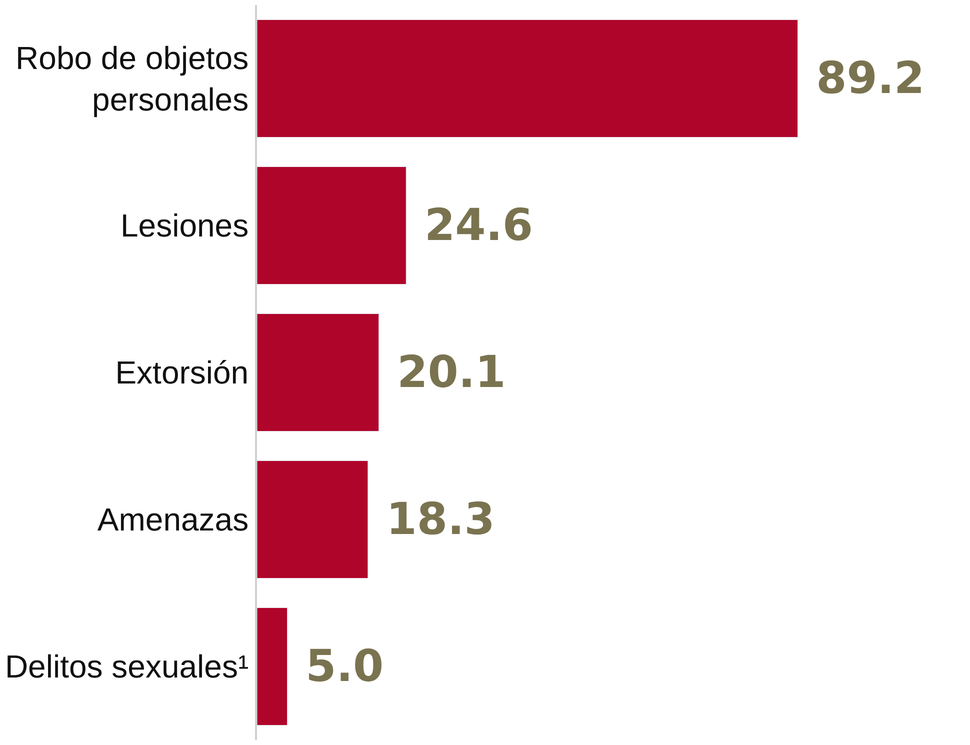 The image size is (970, 745). What do you see at coordinates (862, 78) in the screenshot?
I see `data-label: 89.2` at bounding box center [862, 78].